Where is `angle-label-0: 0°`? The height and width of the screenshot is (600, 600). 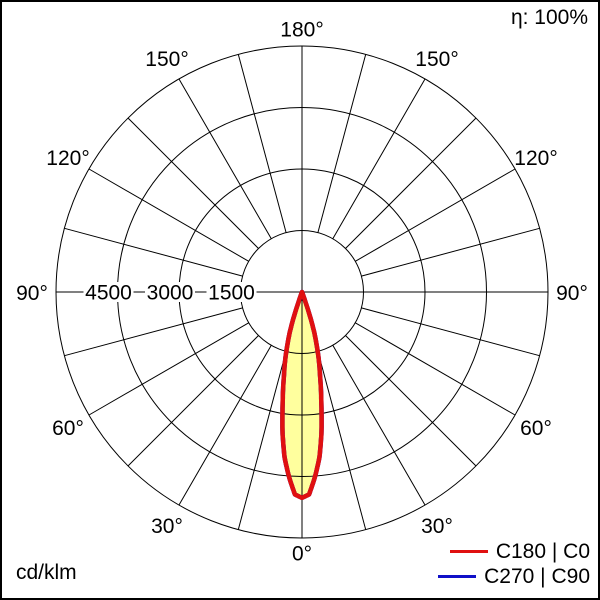 angle-label-0: 0° is located at coordinates (302, 554).